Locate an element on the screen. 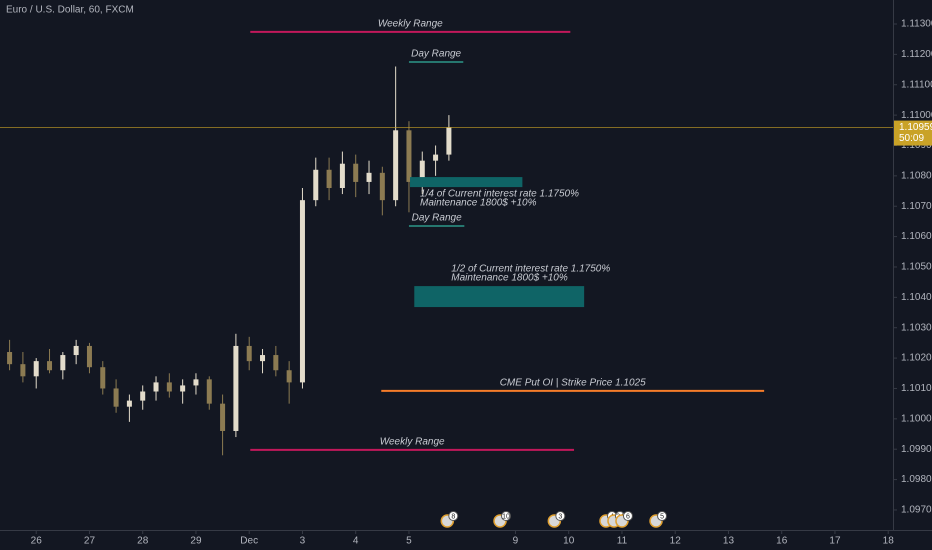 Image resolution: width=932 pixels, height=550 pixels. event-count: 5 is located at coordinates (662, 516).